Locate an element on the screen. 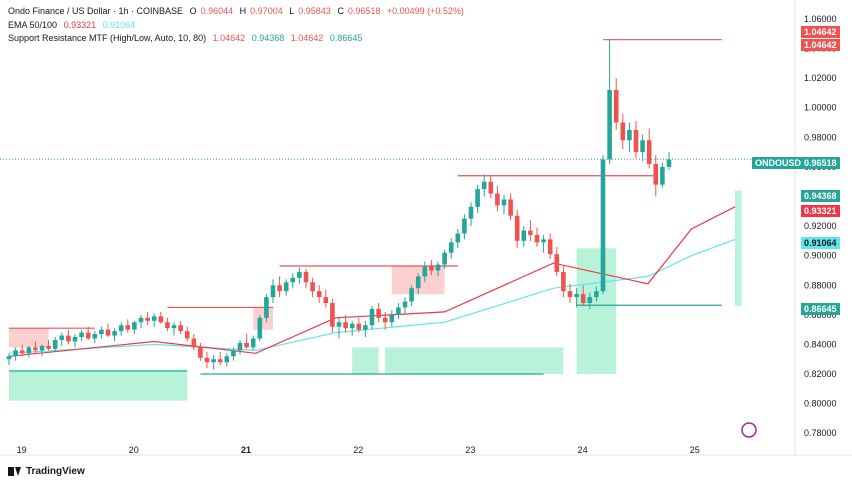 This screenshot has width=852, height=485. high-value: 0.97004 is located at coordinates (266, 11).